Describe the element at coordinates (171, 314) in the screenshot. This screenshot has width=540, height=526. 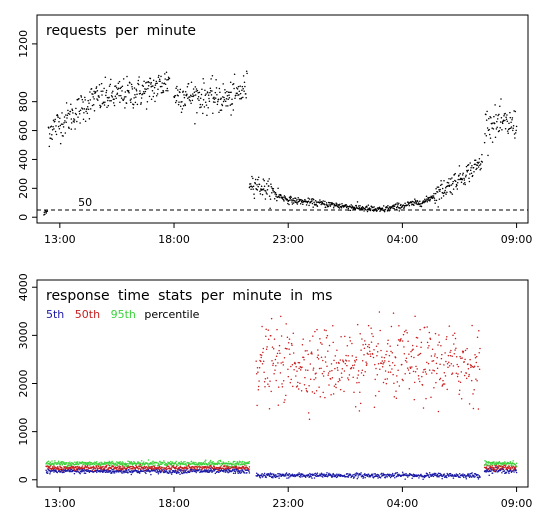
I see `legend-percentile: percentile` at that location.